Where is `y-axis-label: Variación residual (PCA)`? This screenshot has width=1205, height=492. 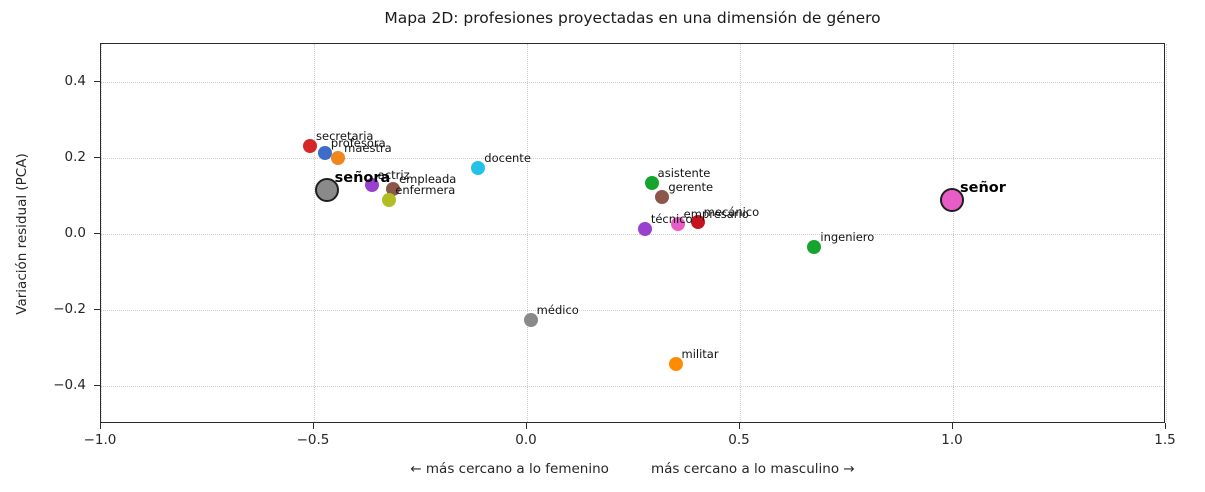 y-axis-label: Variación residual (PCA) is located at coordinates (22, 234).